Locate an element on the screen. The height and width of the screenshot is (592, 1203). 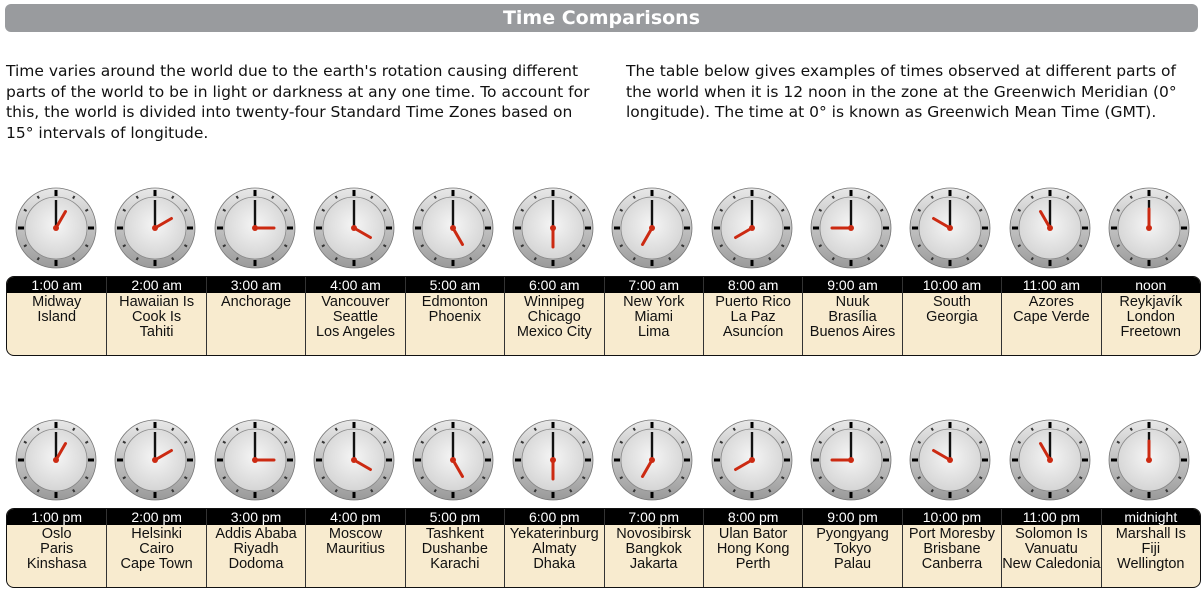
place-name: Nuuk is located at coordinates (852, 302).